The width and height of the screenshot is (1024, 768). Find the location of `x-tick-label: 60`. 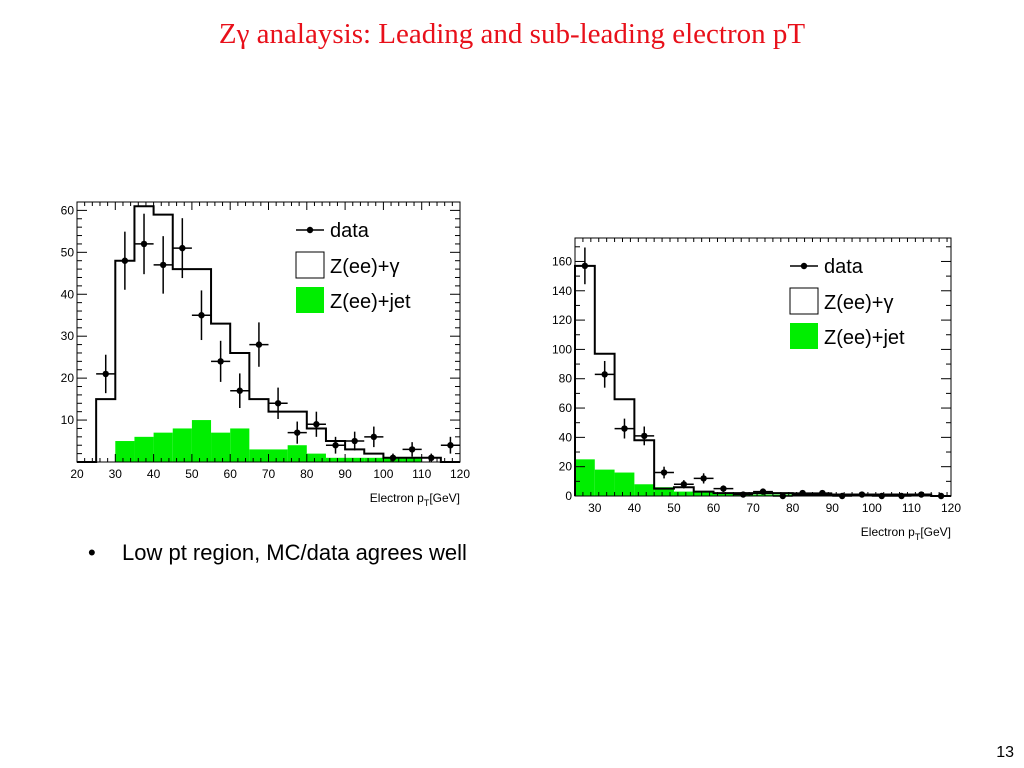

x-tick-label: 60 is located at coordinates (714, 508).